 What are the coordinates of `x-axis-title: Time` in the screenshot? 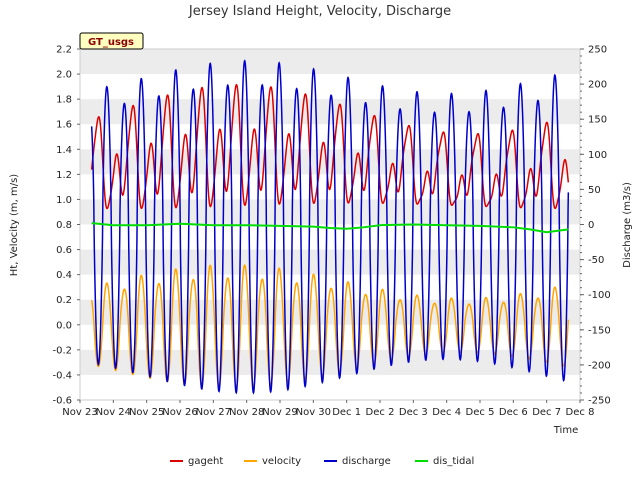 It's located at (565, 430).